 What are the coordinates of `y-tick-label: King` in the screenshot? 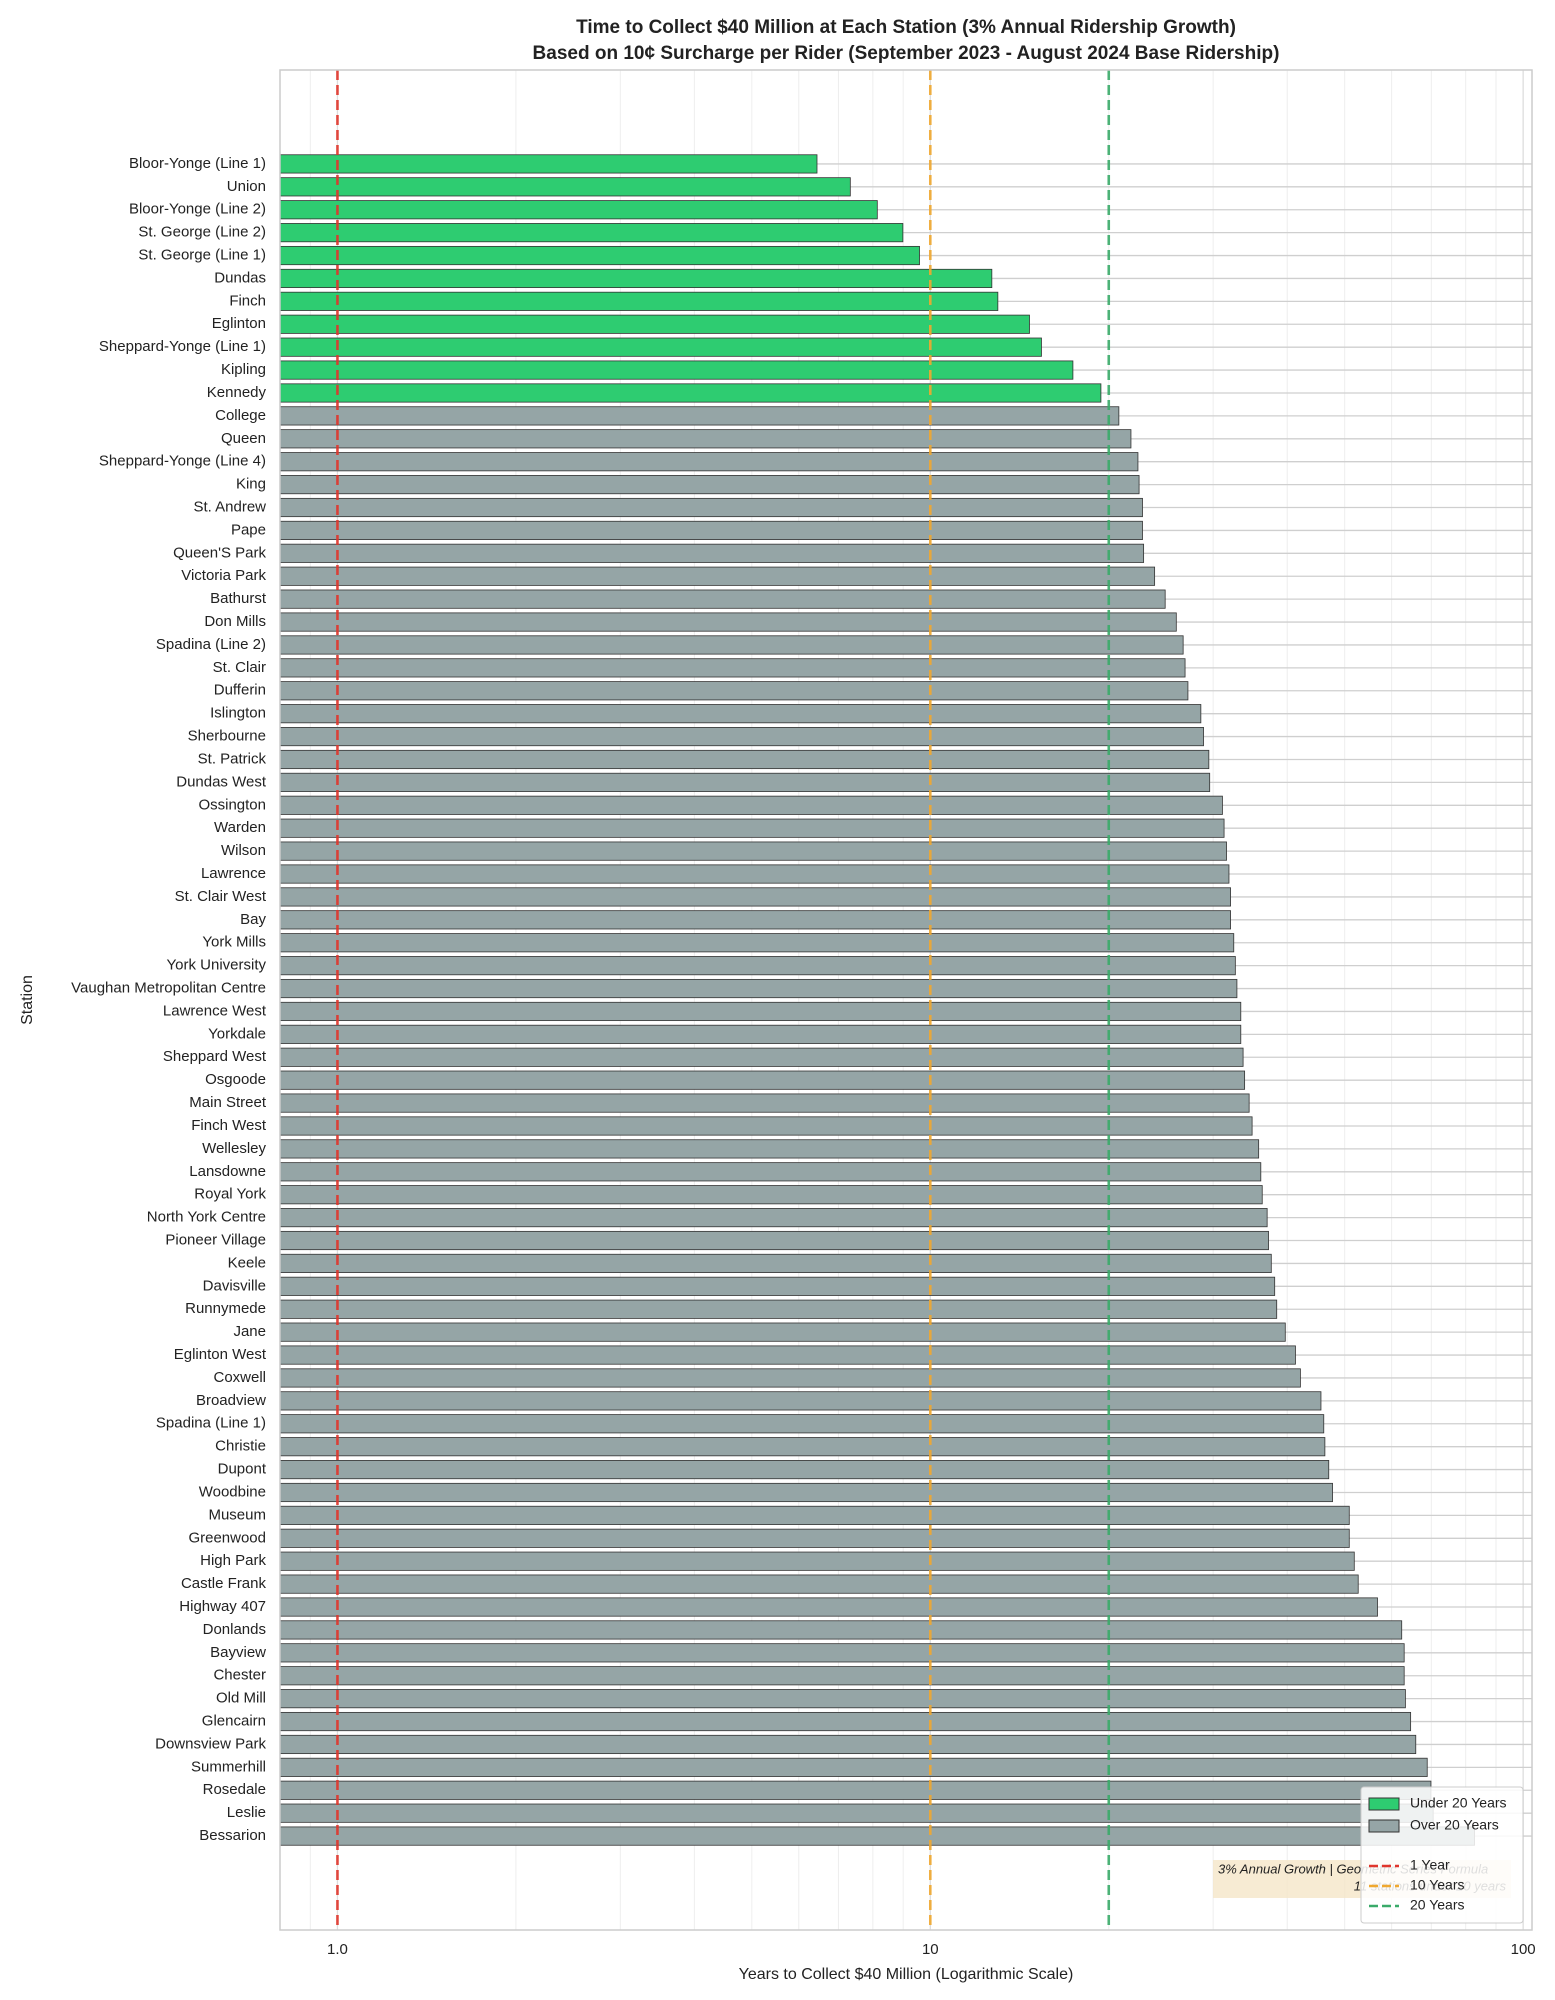 It's located at (251, 484).